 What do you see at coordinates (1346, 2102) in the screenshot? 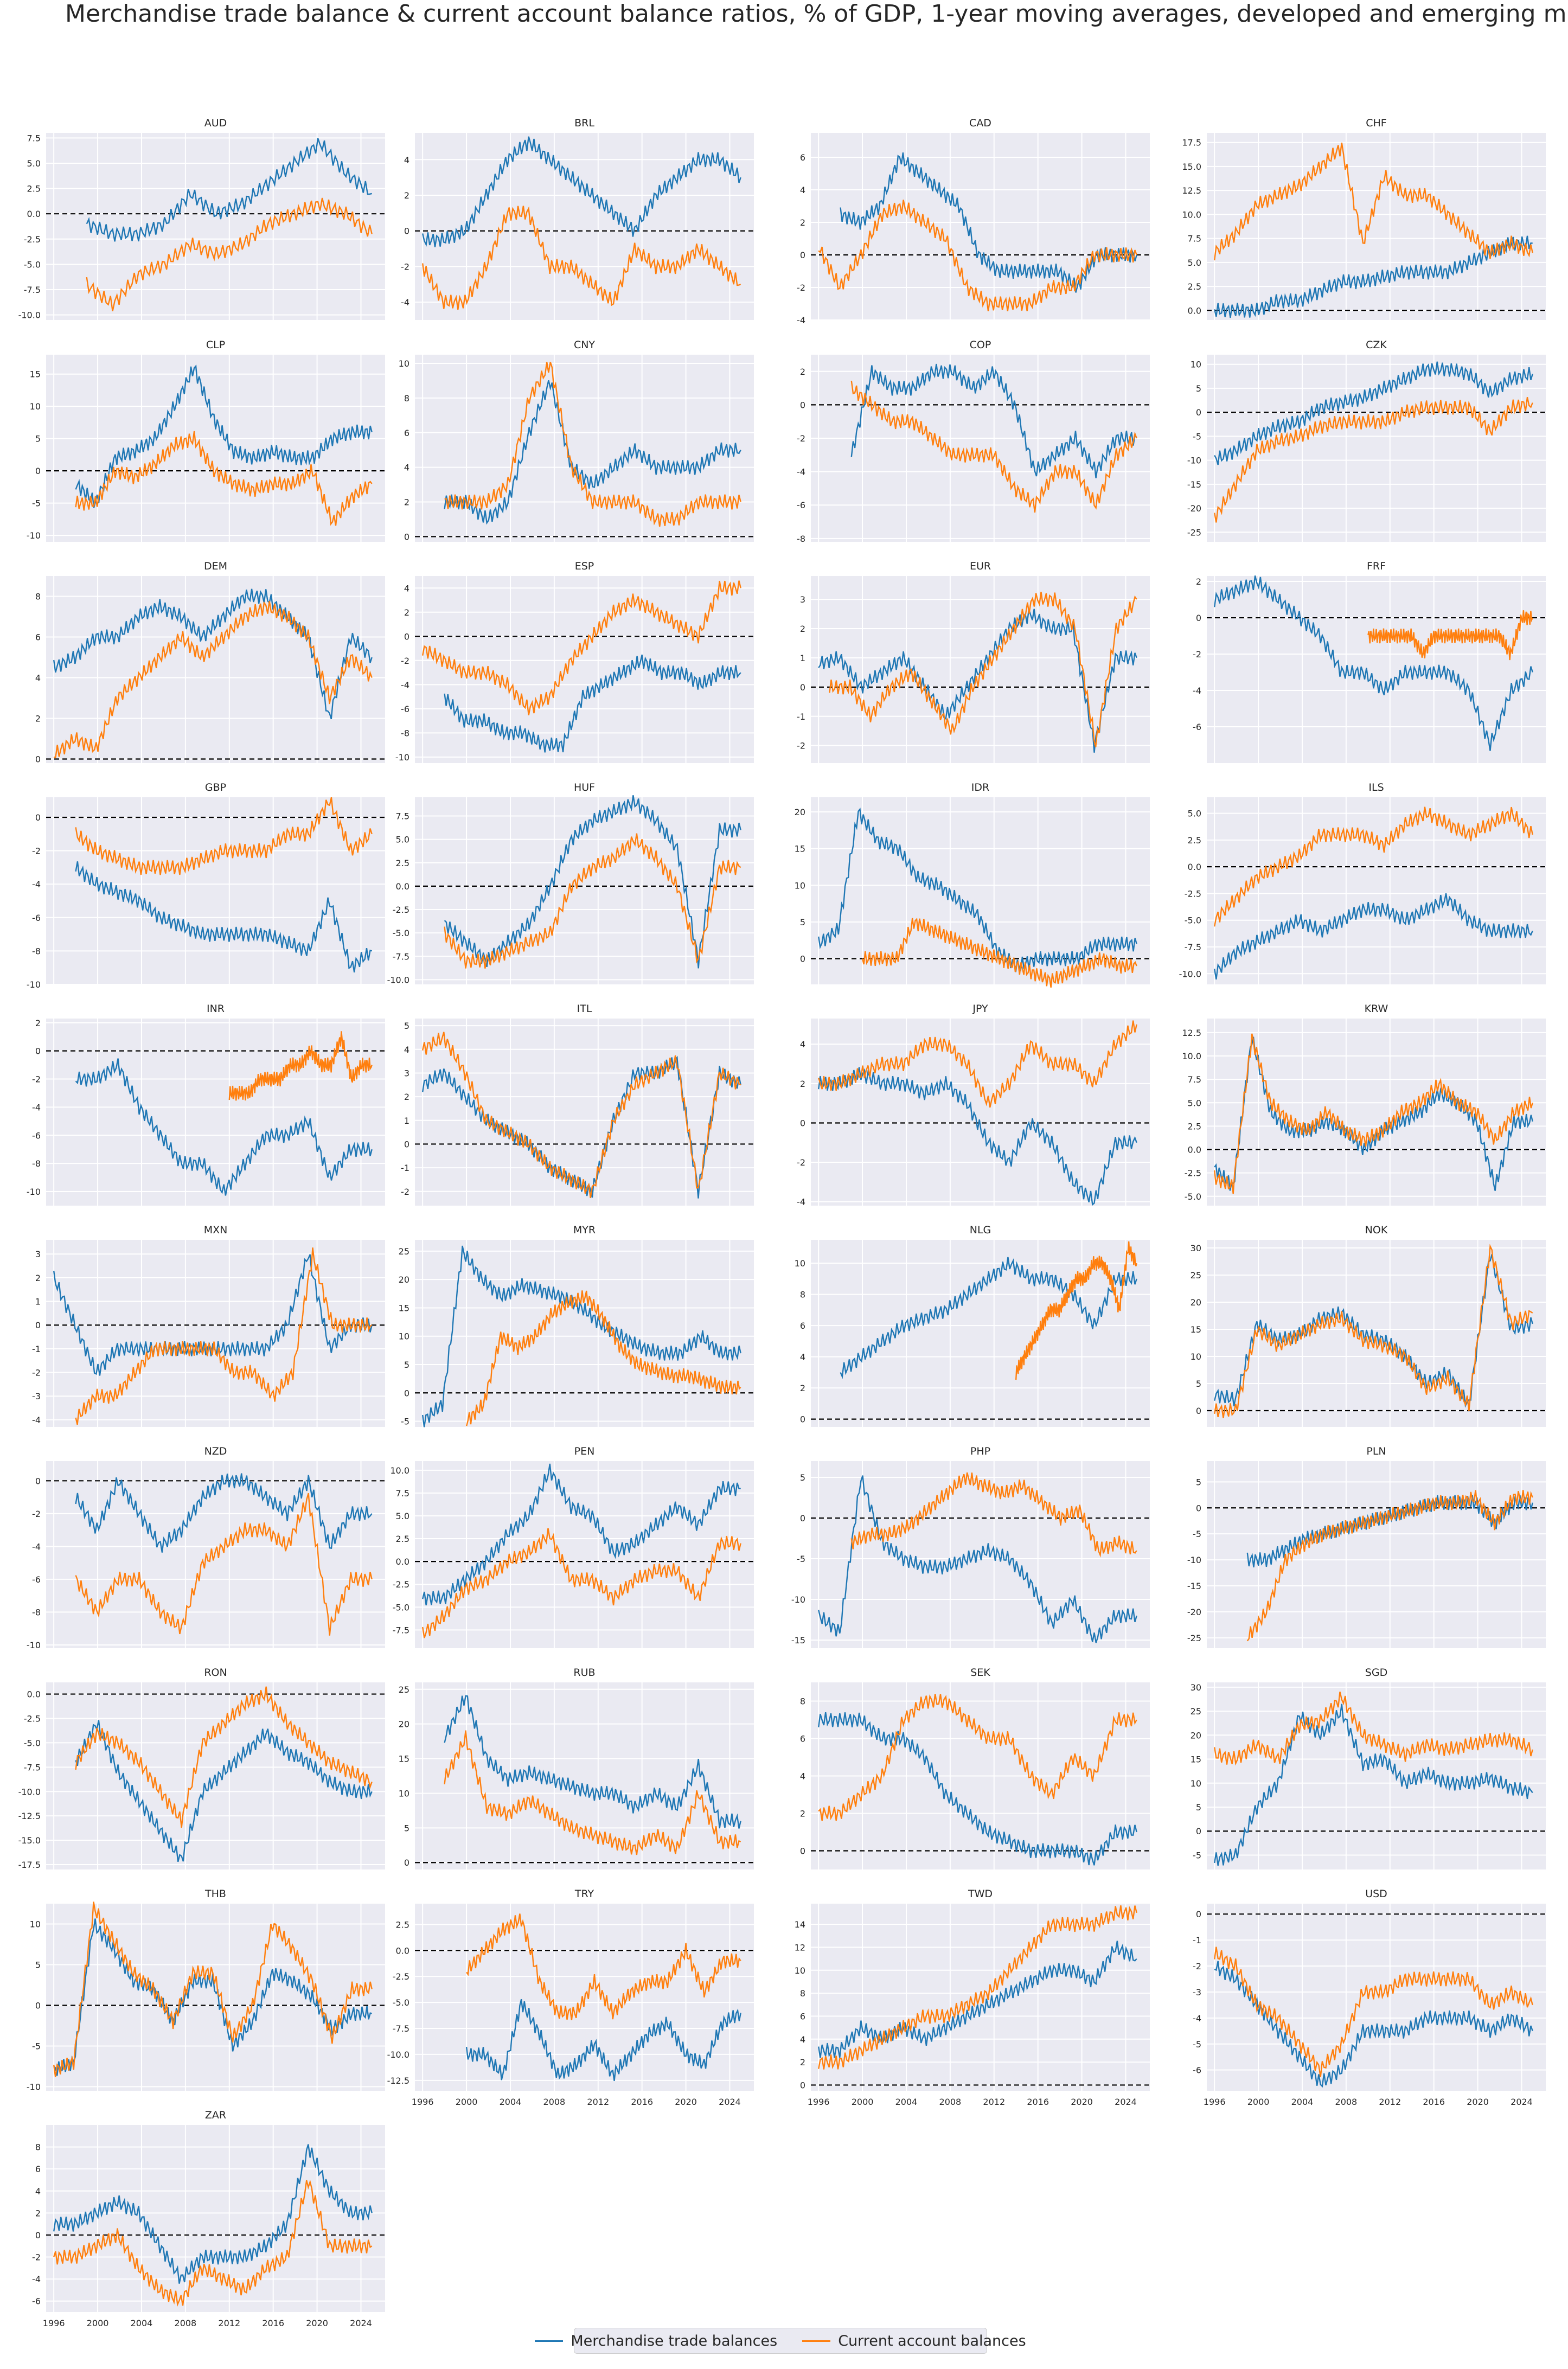
I see `x-tick-label: 2008` at bounding box center [1346, 2102].